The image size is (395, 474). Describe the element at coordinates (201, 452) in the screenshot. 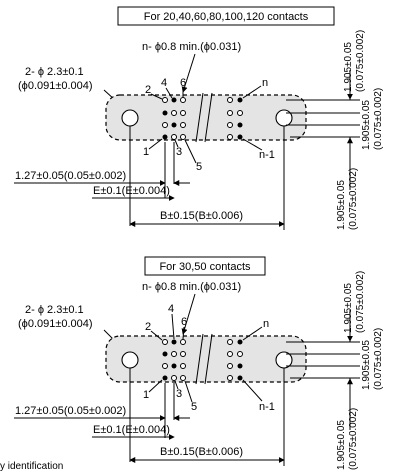

I see `bottom-dim-b-label: B±0.15(B±0.006)` at that location.